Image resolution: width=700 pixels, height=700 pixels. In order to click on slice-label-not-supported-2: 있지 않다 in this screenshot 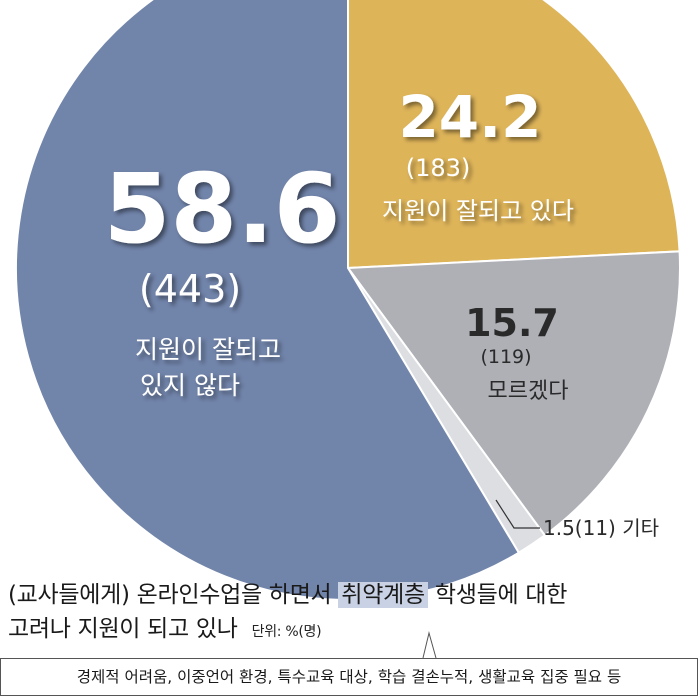, I will do `click(190, 385)`.